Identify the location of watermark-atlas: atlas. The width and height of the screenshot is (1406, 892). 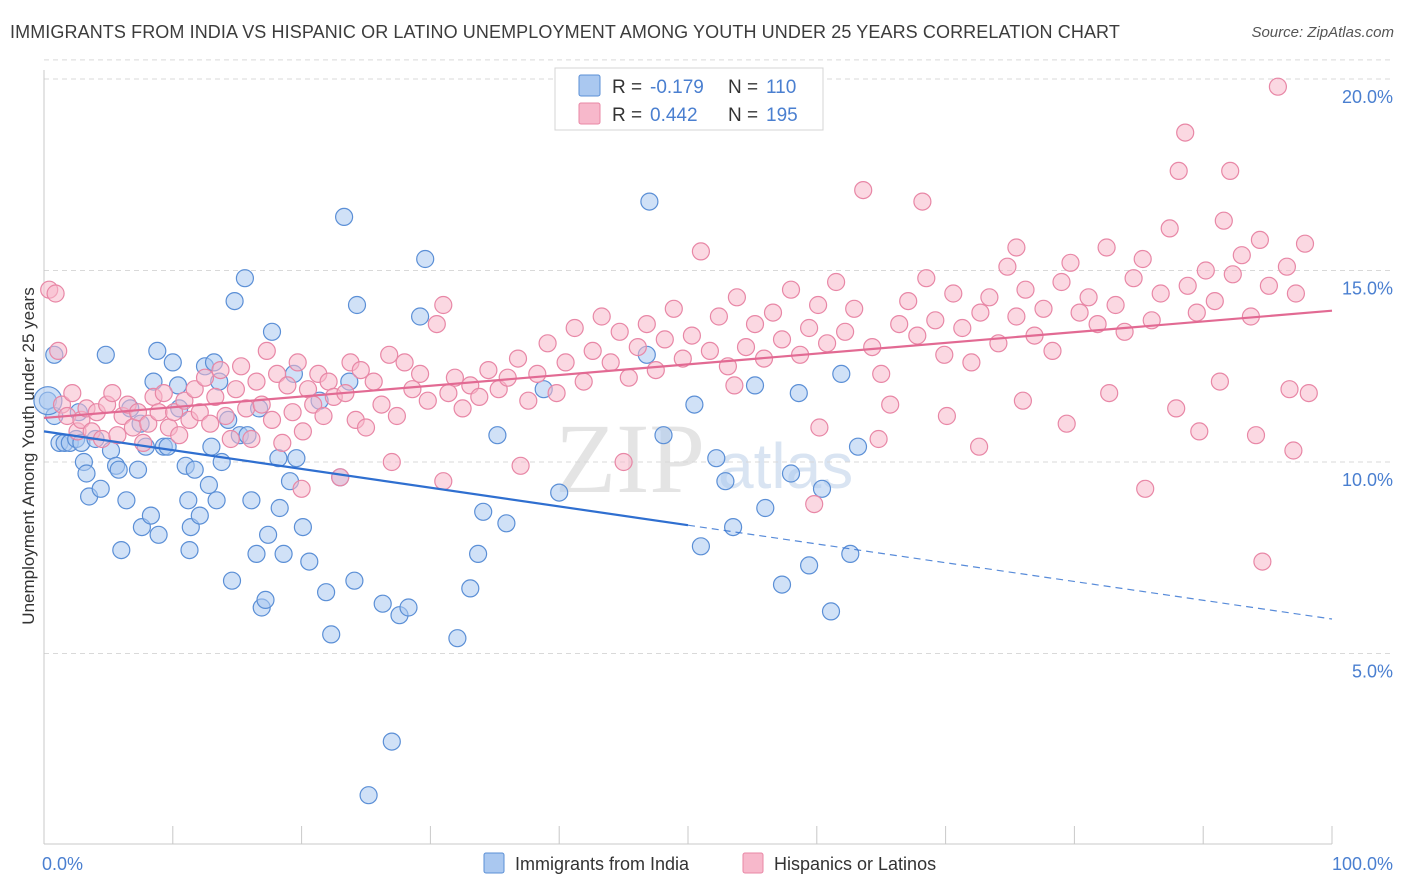
(785, 466).